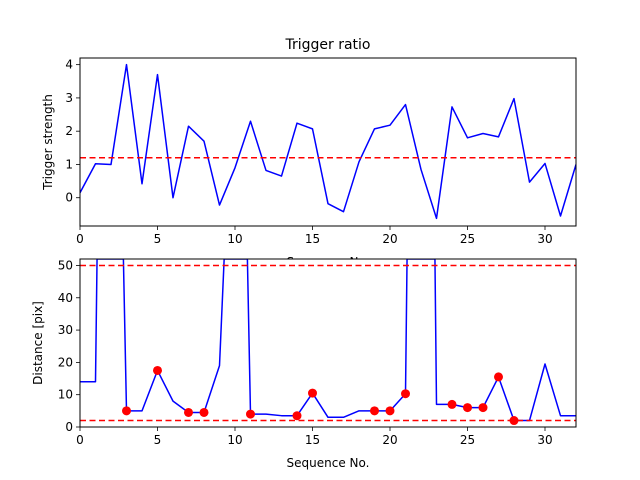  Describe the element at coordinates (389, 239) in the screenshot. I see `top-x-tick-label: 20` at that location.